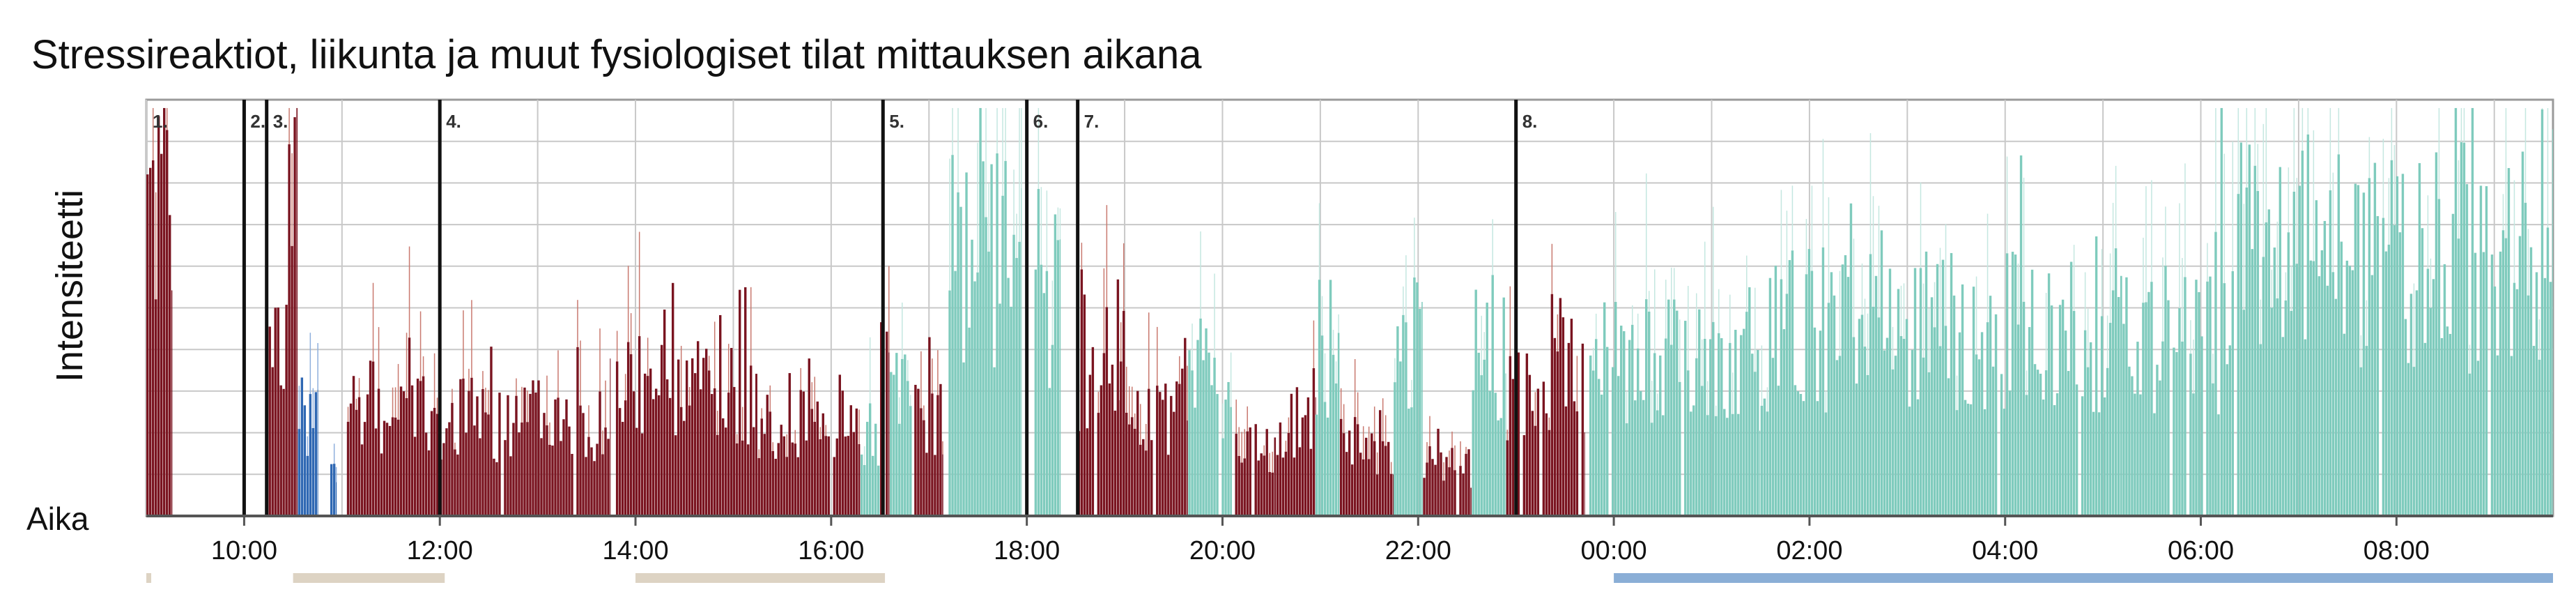 The width and height of the screenshot is (2576, 608). Describe the element at coordinates (280, 121) in the screenshot. I see `event-marker-label: 3.` at that location.